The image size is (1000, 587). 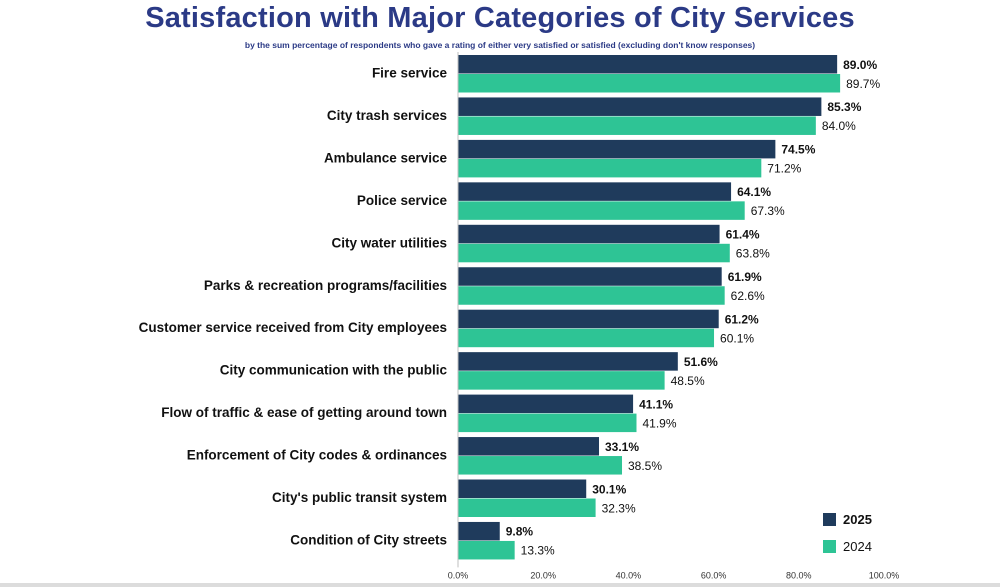 What do you see at coordinates (839, 126) in the screenshot?
I see `data-label-2024: 84.0%` at bounding box center [839, 126].